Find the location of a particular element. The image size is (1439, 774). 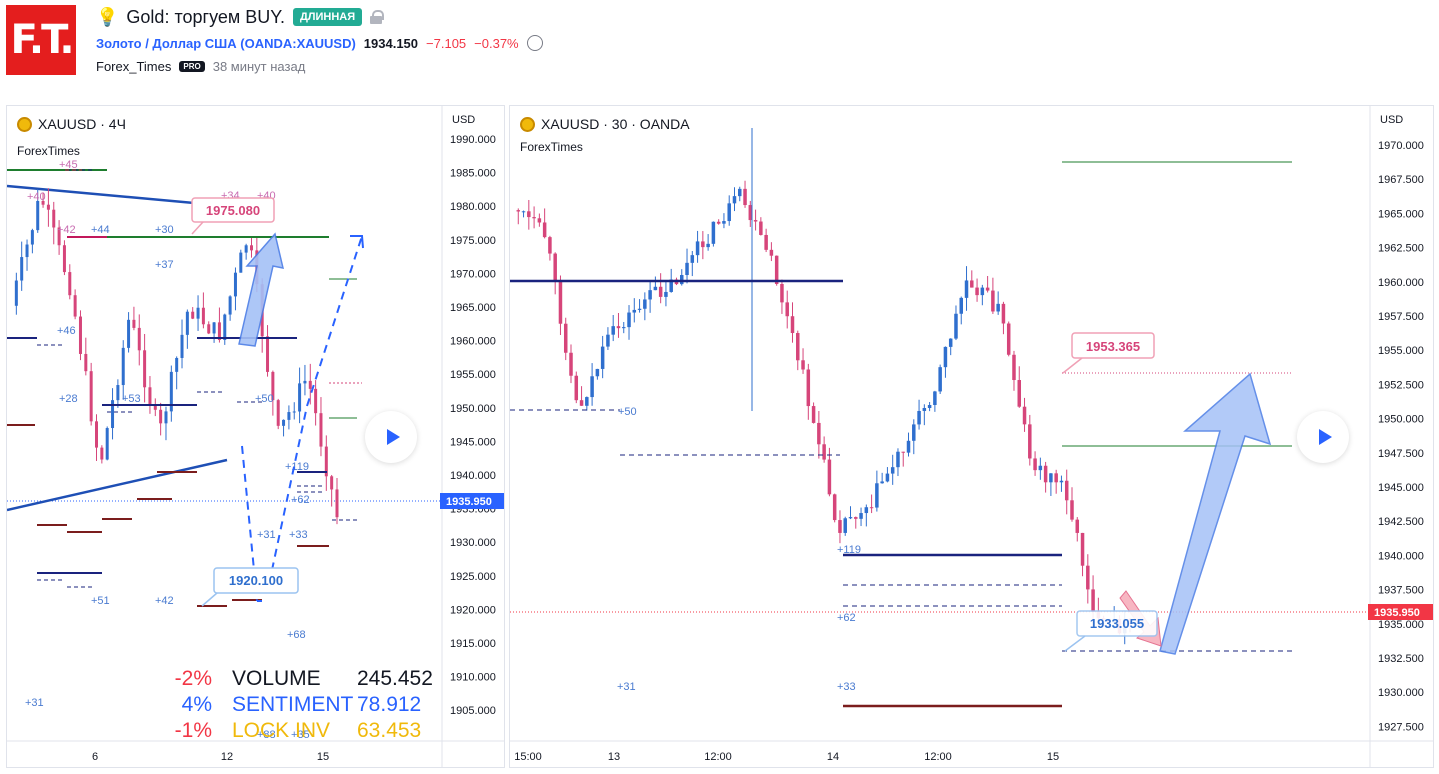

price-tick-label: 1965.000 is located at coordinates (473, 308).